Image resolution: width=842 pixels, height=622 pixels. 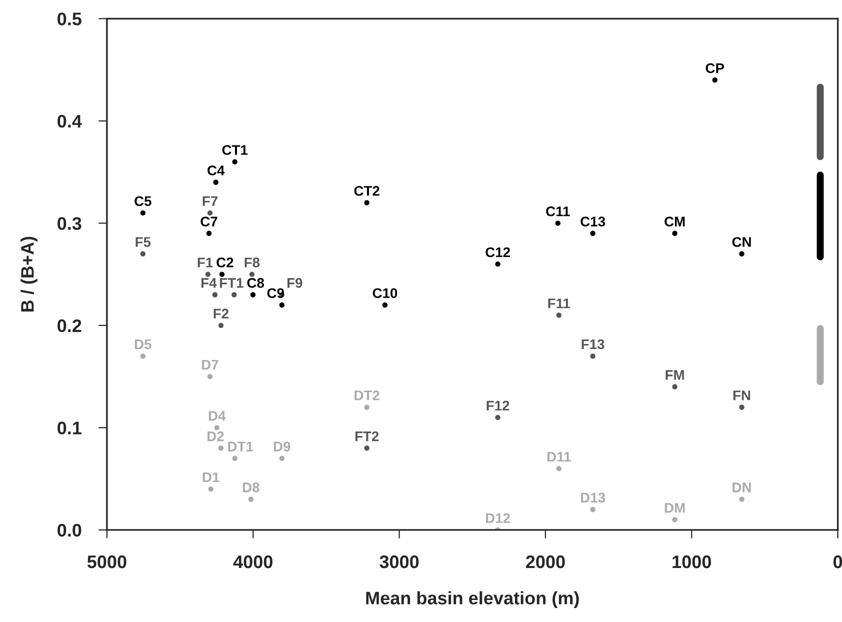 I want to click on y-tick-label: 0.0, so click(x=70, y=530).